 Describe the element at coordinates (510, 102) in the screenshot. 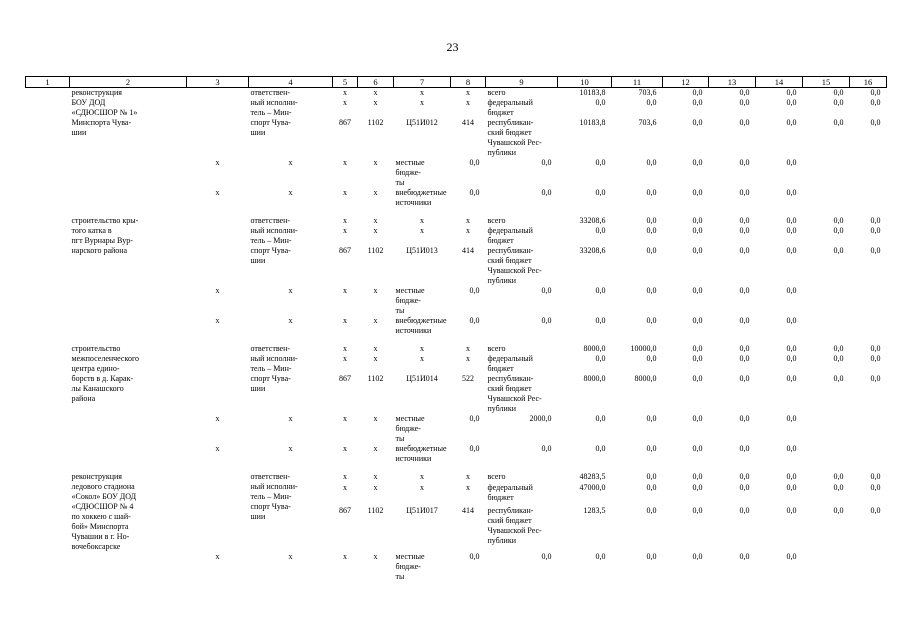

I see `funding-source-line: федеральный` at that location.